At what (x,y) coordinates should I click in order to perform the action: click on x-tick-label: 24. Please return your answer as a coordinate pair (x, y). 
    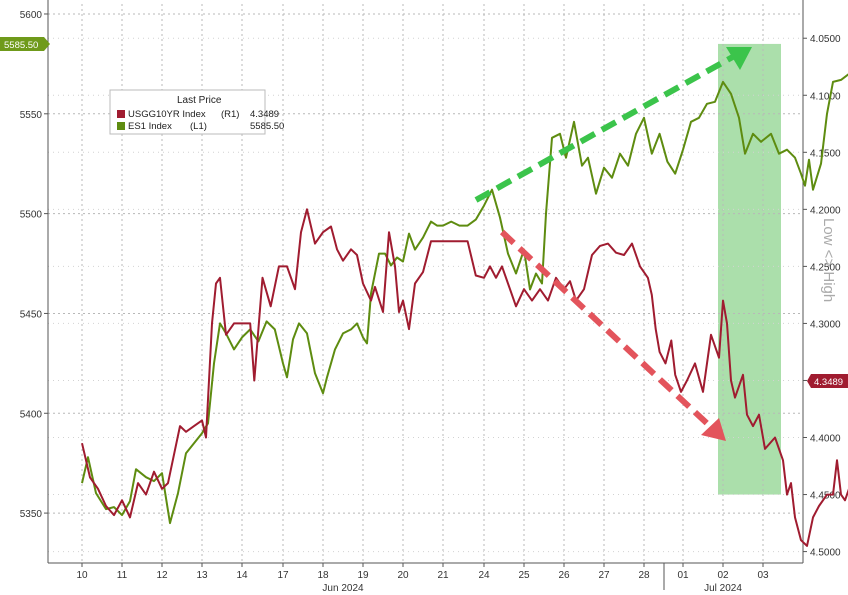
    Looking at the image, I should click on (484, 575).